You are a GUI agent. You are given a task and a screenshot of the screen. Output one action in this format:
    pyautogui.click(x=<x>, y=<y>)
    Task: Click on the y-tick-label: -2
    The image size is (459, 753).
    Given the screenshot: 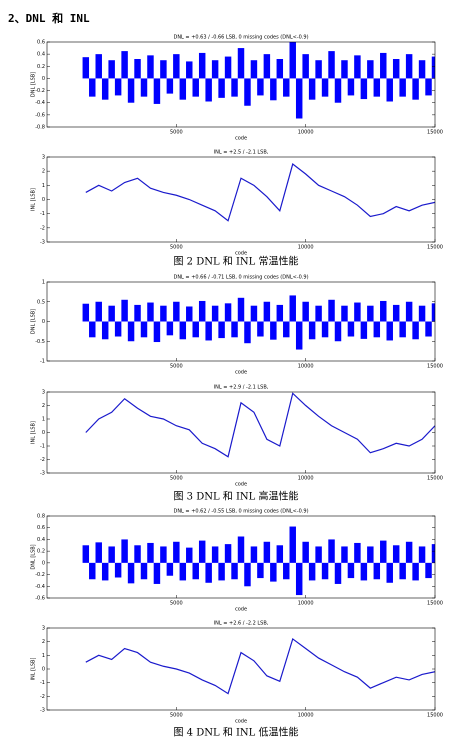 What is the action you would take?
    pyautogui.click(x=42, y=697)
    